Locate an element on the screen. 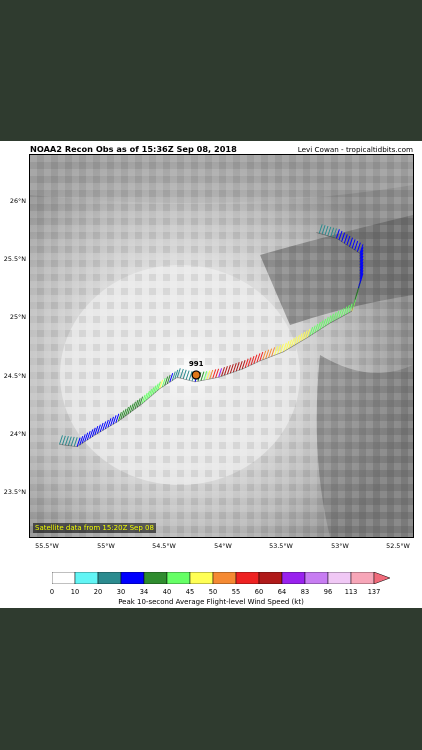  colorbar-tick-label: 83 is located at coordinates (305, 592).